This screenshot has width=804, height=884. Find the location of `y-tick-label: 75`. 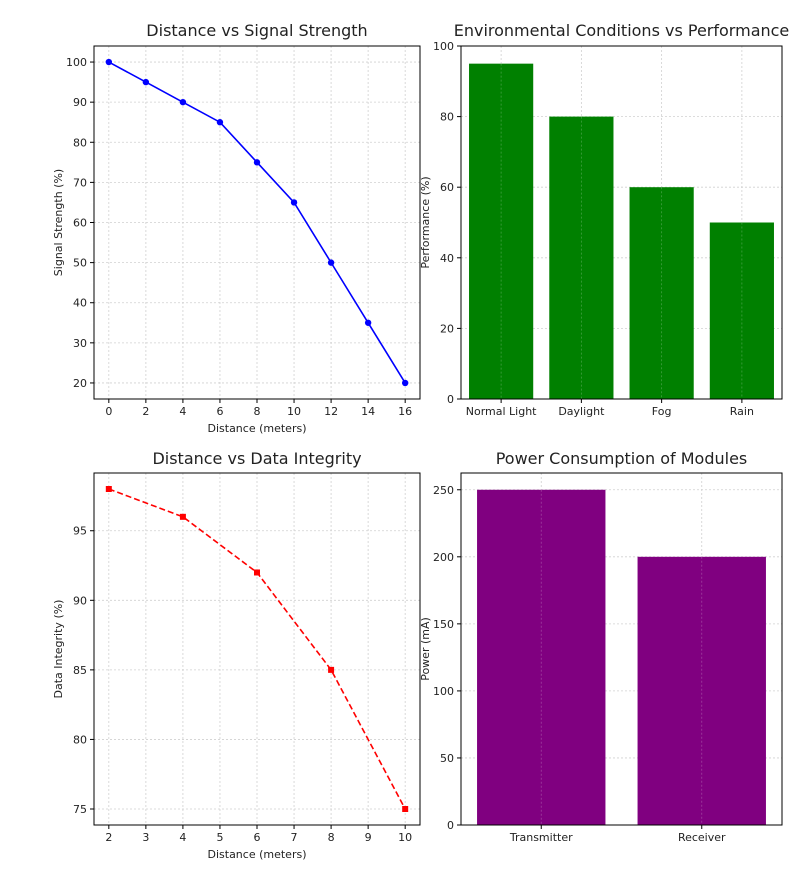

y-tick-label: 75 is located at coordinates (80, 809).